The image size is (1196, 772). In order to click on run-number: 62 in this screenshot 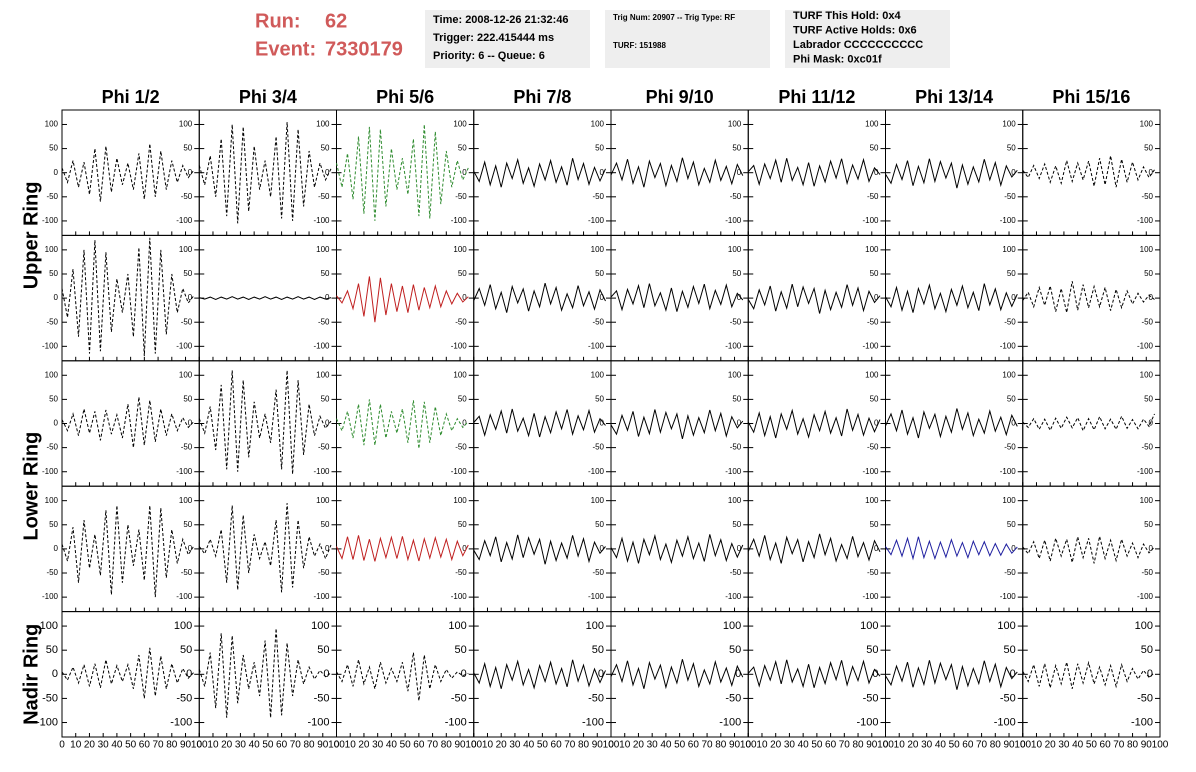, I will do `click(336, 21)`.